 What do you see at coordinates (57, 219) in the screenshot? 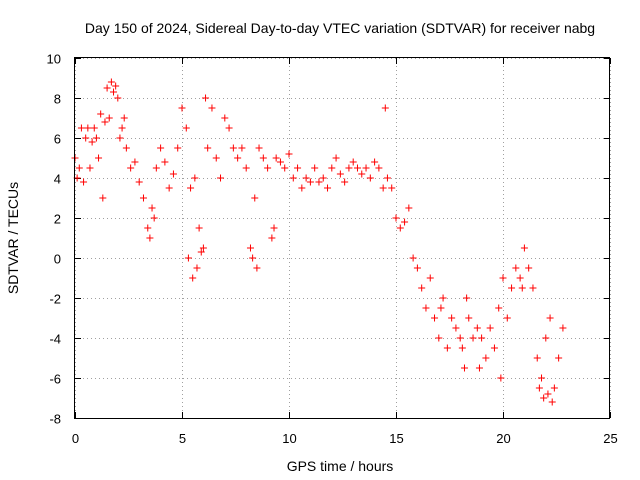
I see `y-tick-label: 2` at bounding box center [57, 219].